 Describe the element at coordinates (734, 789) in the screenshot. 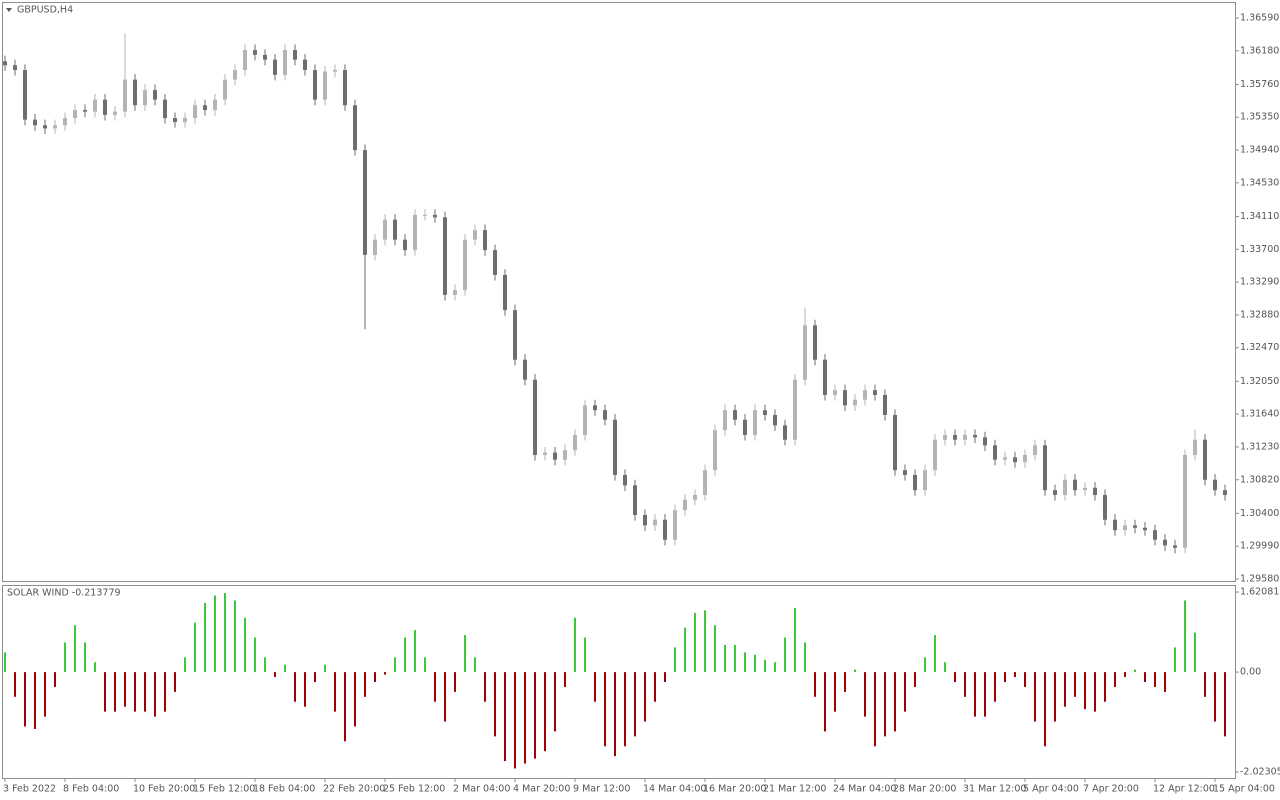

I see `x-tick-label: 16 Mar 20:00` at that location.